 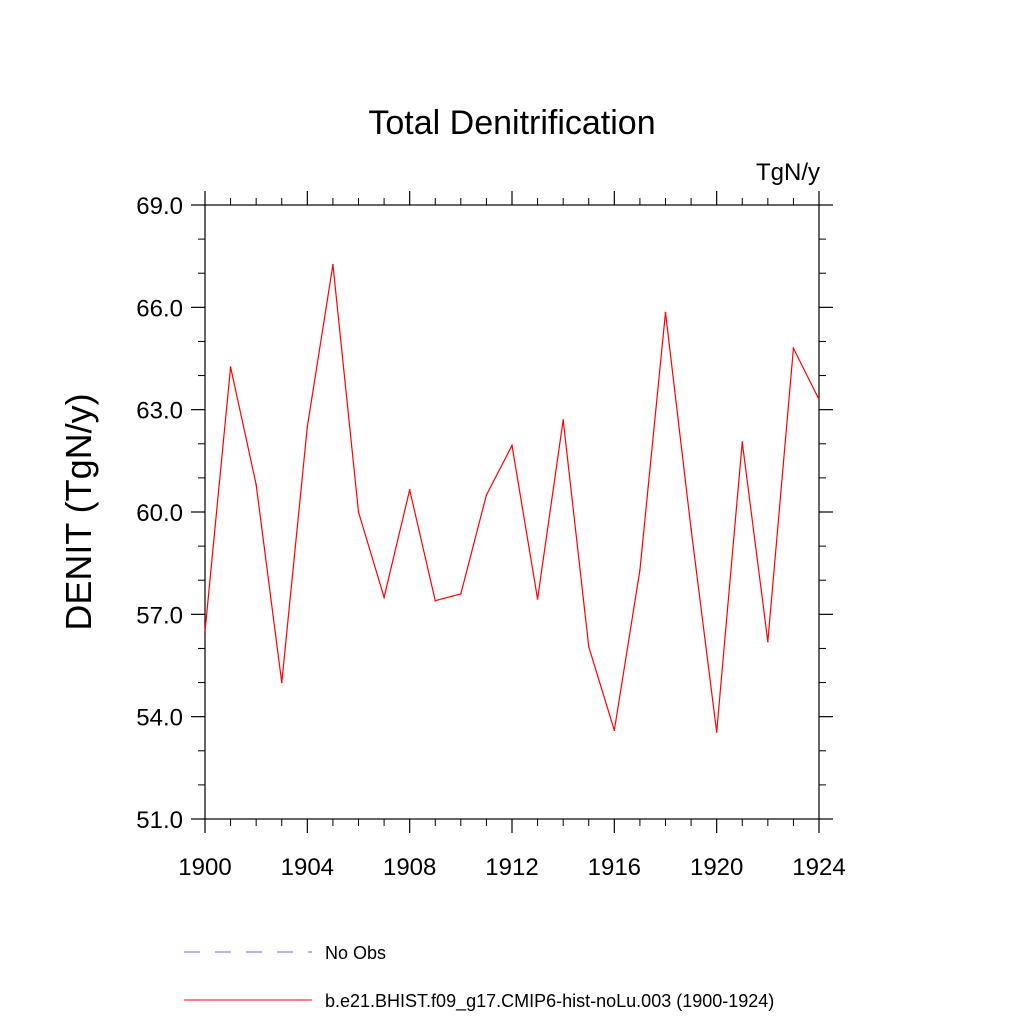 I want to click on x-tick-label: 1908, so click(x=409, y=867).